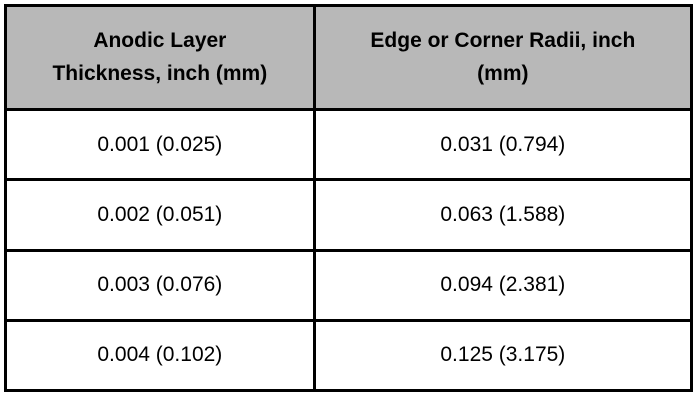 Image resolution: width=700 pixels, height=400 pixels. Describe the element at coordinates (160, 355) in the screenshot. I see `cell-anodic-thickness: 0.004 (0.102)` at that location.